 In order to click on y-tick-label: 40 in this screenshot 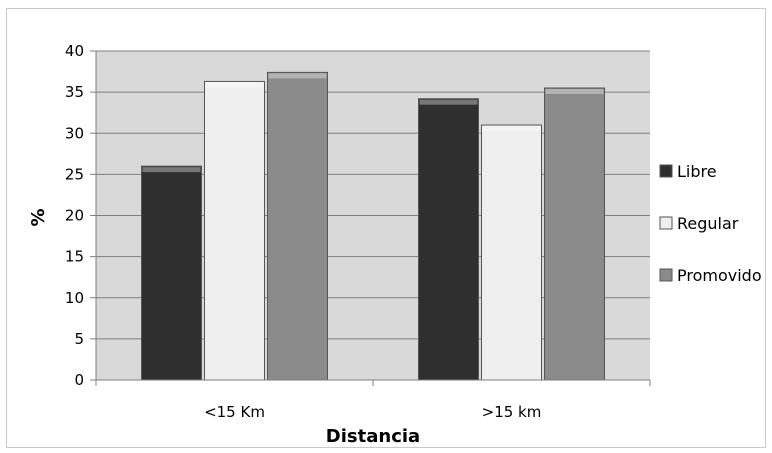, I will do `click(74, 51)`.